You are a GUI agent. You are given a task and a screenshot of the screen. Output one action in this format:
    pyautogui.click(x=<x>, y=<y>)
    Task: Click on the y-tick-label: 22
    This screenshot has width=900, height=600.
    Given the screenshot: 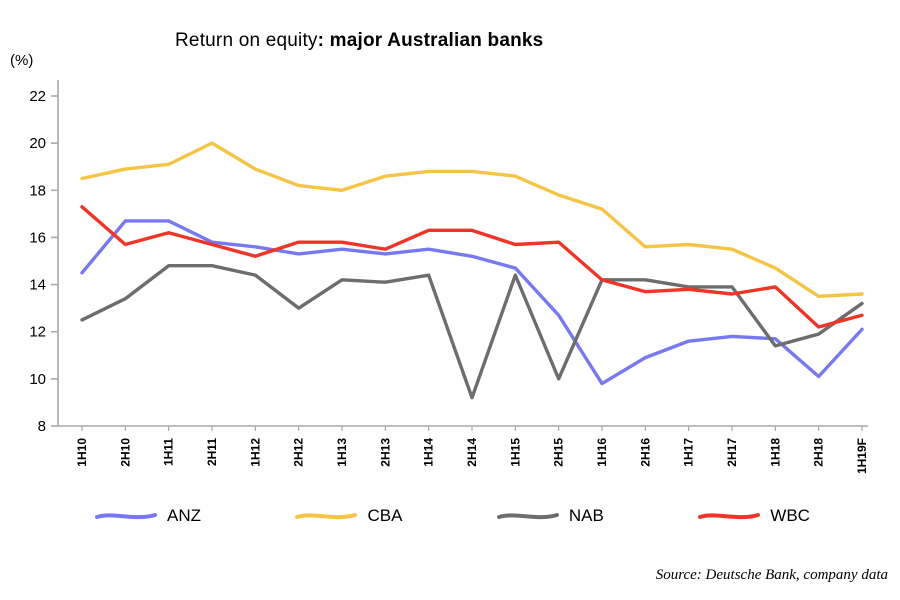 What is the action you would take?
    pyautogui.click(x=37, y=96)
    